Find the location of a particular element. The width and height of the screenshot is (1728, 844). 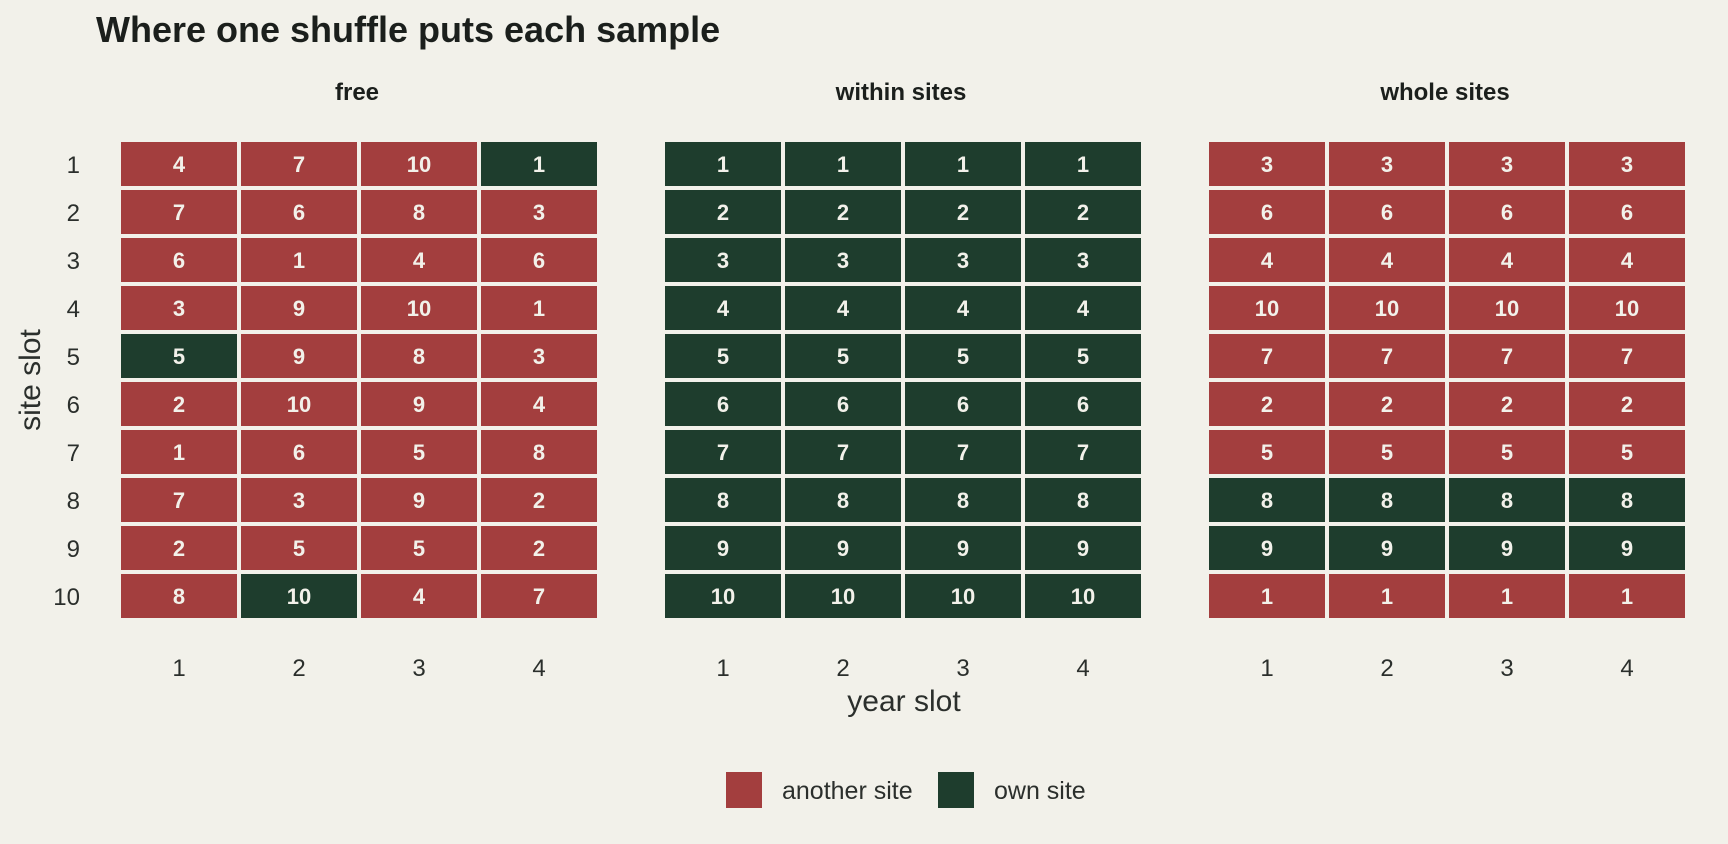

y-tick-label: 3 is located at coordinates (73, 261).